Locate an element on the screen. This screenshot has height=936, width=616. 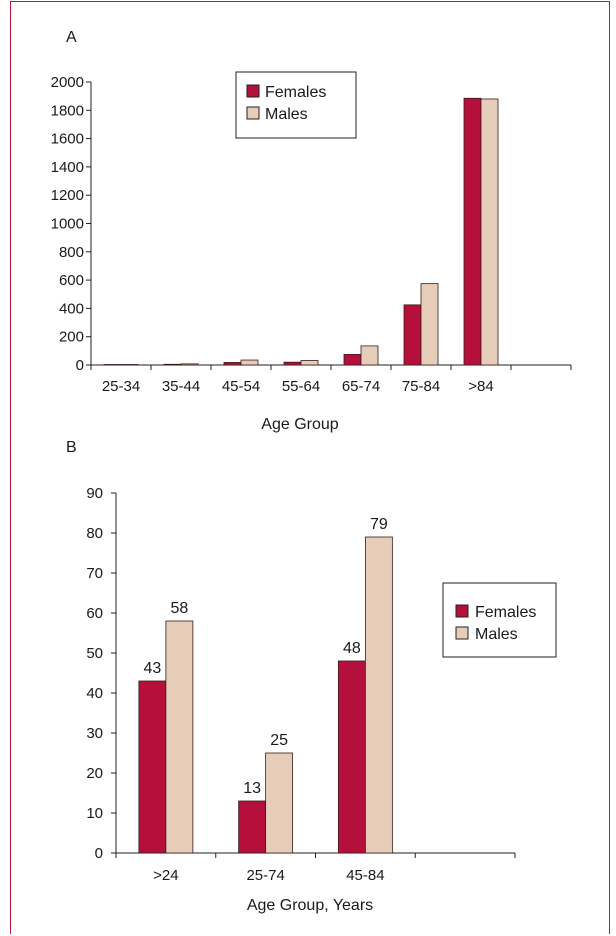
panel-a-legend: Females Males is located at coordinates (296, 105).